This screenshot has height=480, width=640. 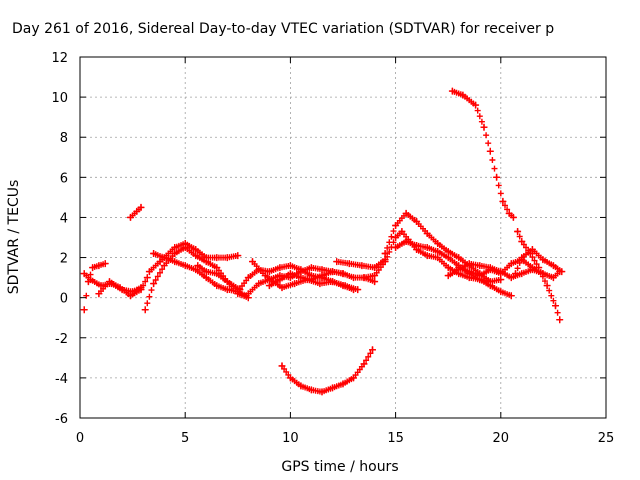 What do you see at coordinates (64, 218) in the screenshot?
I see `y-tick-label: 4` at bounding box center [64, 218].